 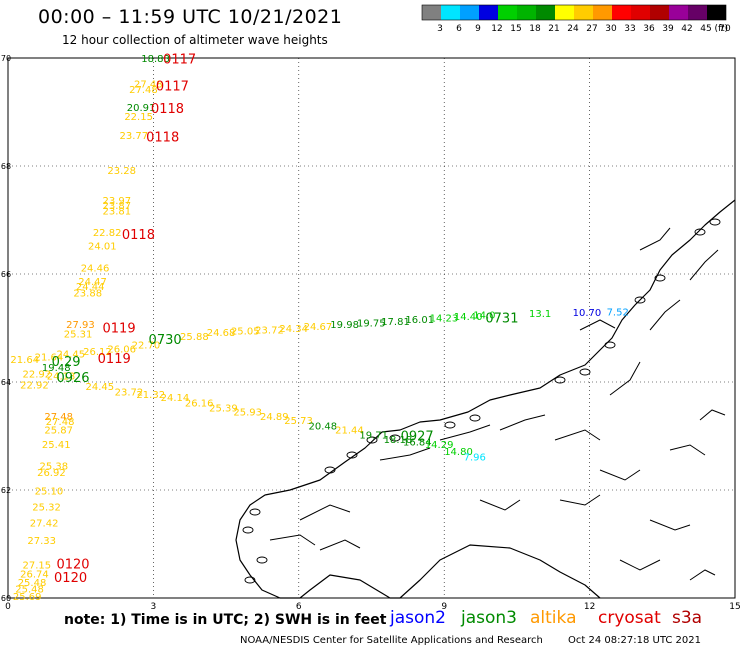 I want to click on scale-label-45: 45, so click(x=705, y=29).